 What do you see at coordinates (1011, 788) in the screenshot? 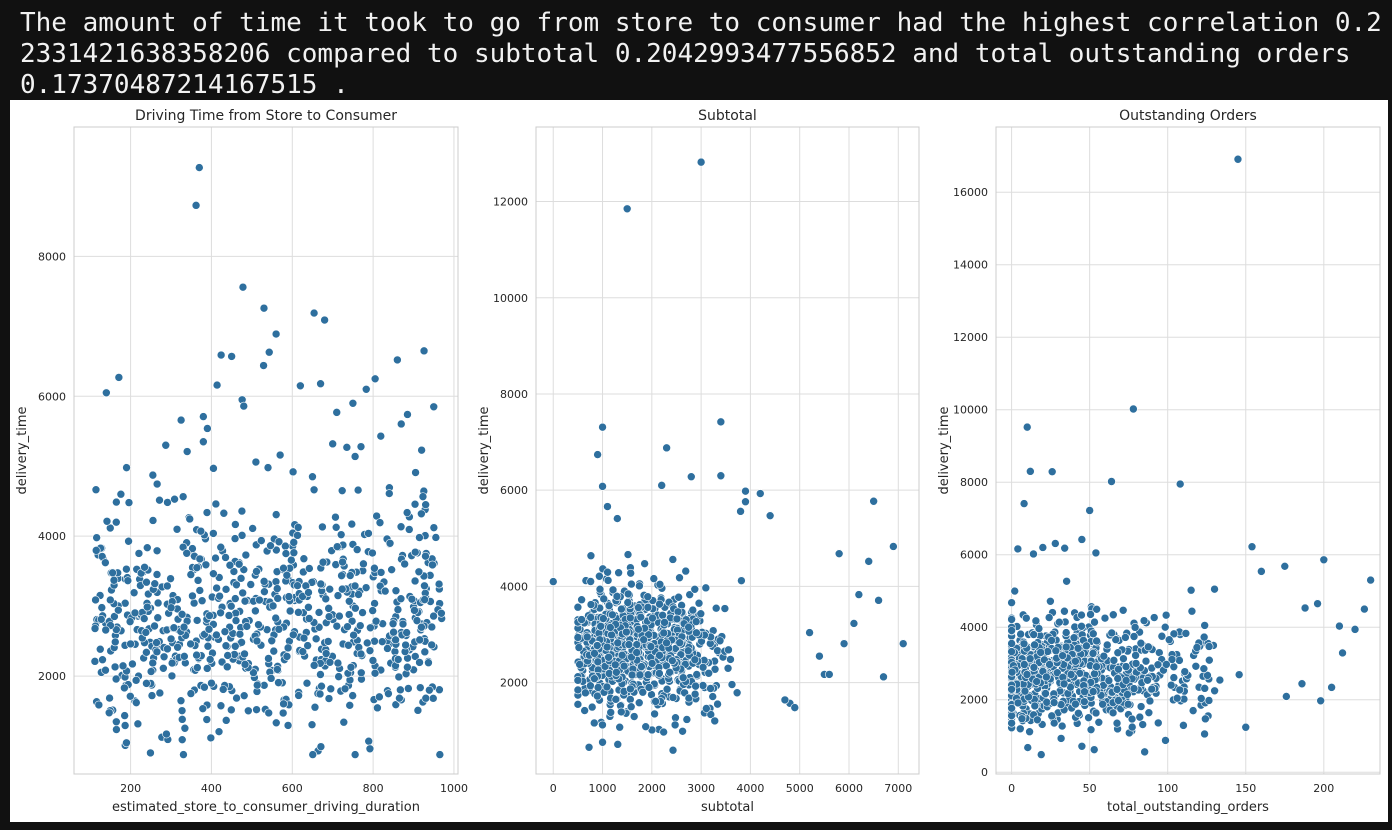
I see `x-tick-label: 0` at bounding box center [1011, 788].